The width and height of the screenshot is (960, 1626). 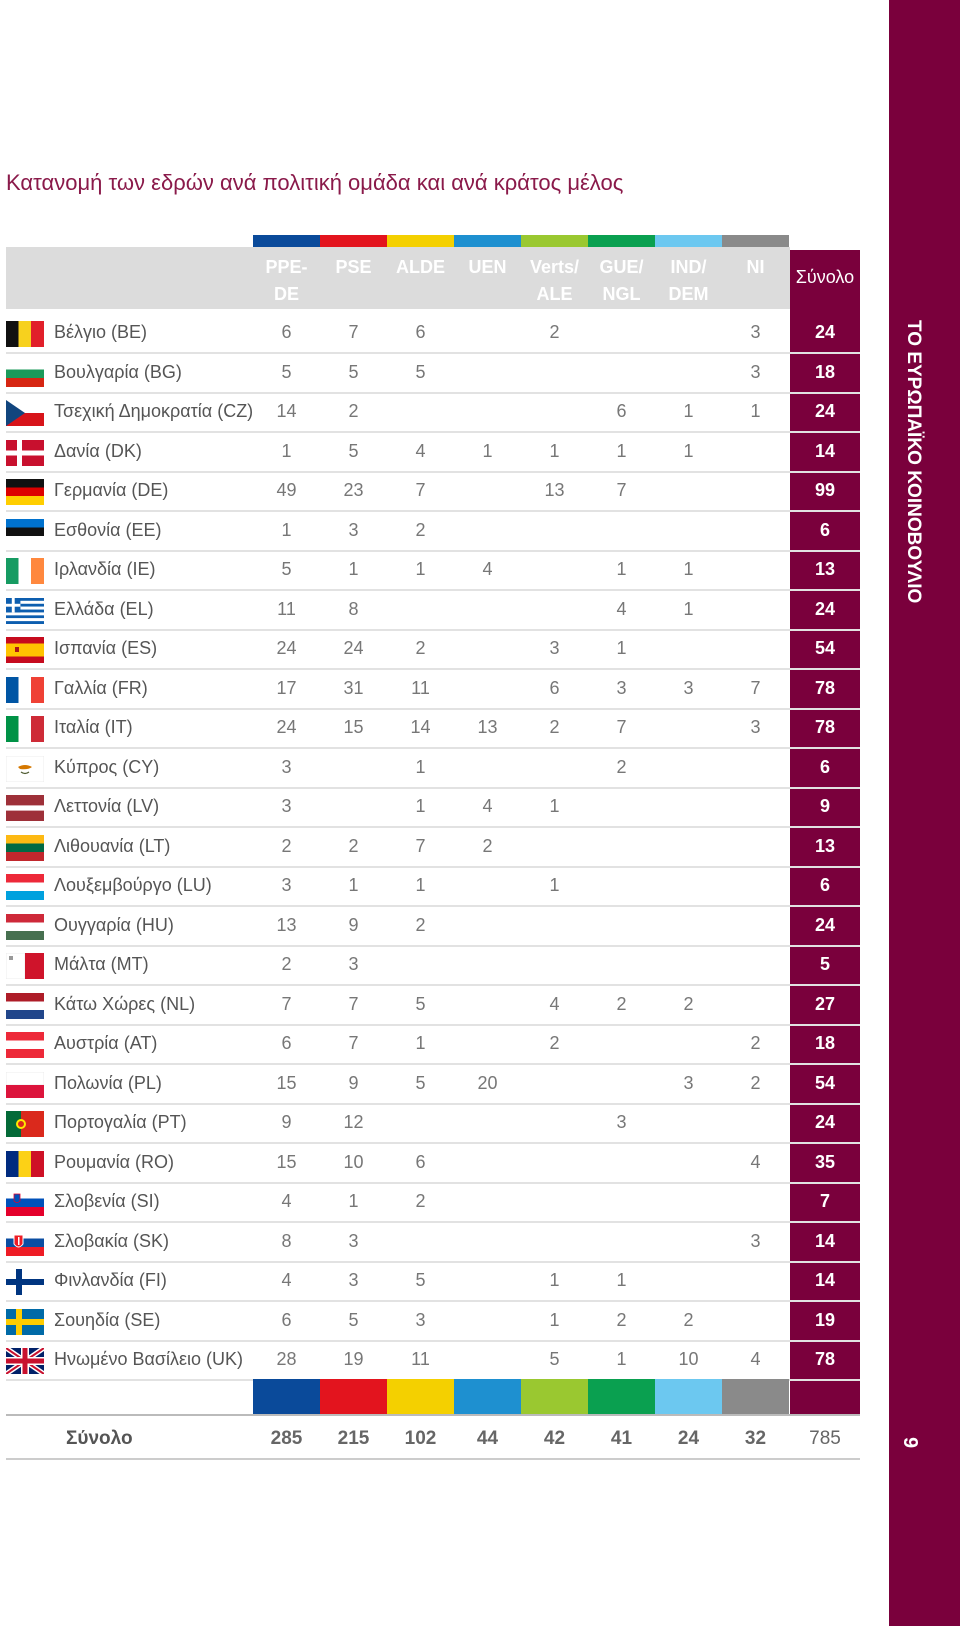 What do you see at coordinates (433, 333) in the screenshot?
I see `table-row: Βέλγιο (BE) 6 7 6 2 3 24` at bounding box center [433, 333].